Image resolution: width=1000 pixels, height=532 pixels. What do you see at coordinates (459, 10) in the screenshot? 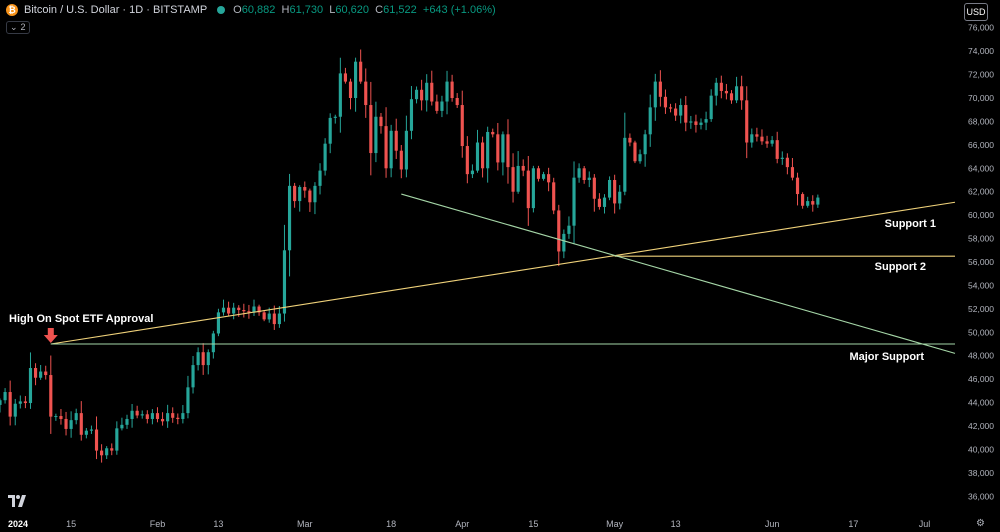
I see `change-readout: +643 (+1.06%)` at bounding box center [459, 10].